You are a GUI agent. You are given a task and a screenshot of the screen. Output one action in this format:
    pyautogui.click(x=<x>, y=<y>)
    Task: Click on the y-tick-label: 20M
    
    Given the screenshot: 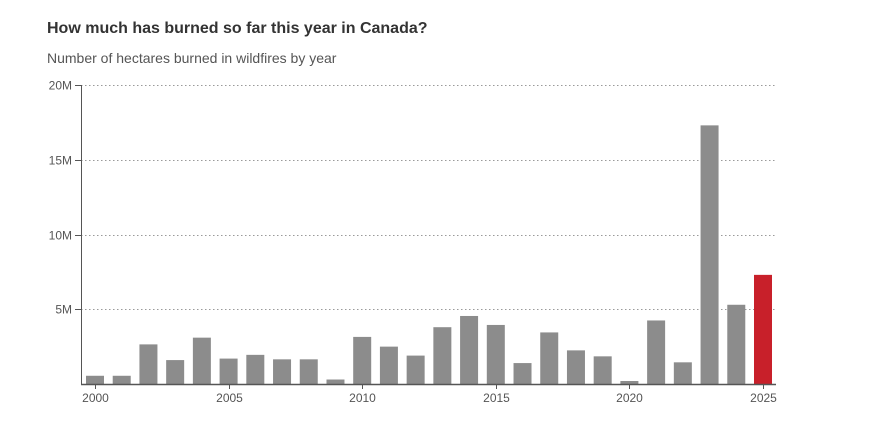 What is the action you would take?
    pyautogui.click(x=60, y=86)
    